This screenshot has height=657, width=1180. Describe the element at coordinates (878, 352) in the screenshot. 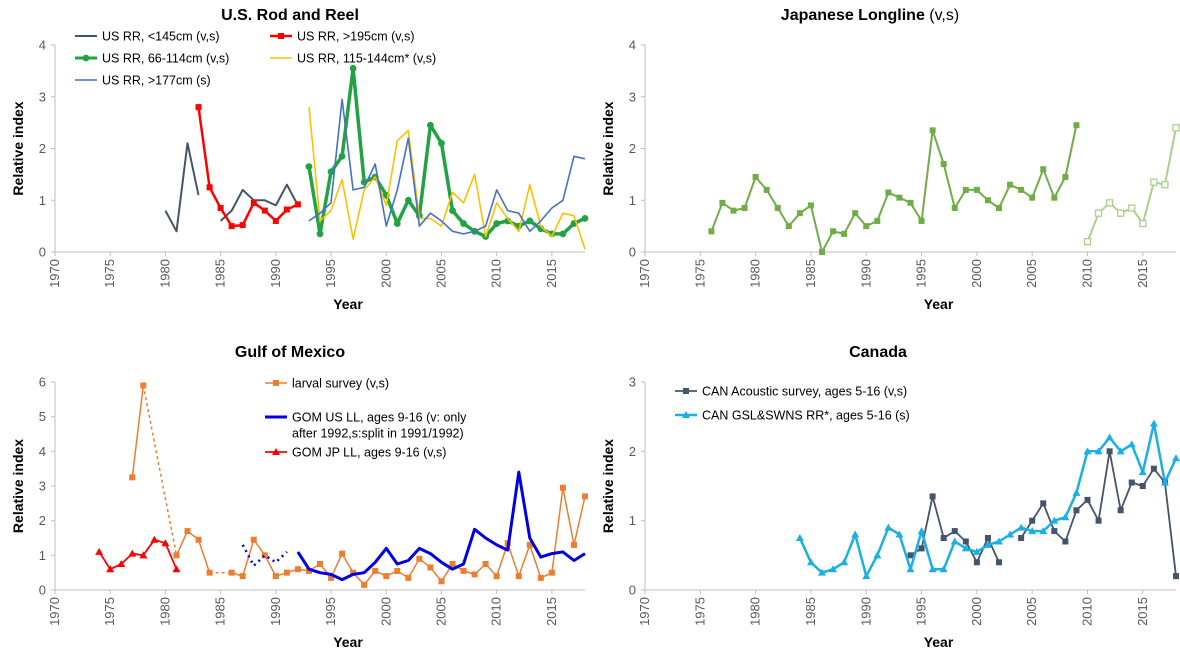

I see `panel-title: Canada` at that location.